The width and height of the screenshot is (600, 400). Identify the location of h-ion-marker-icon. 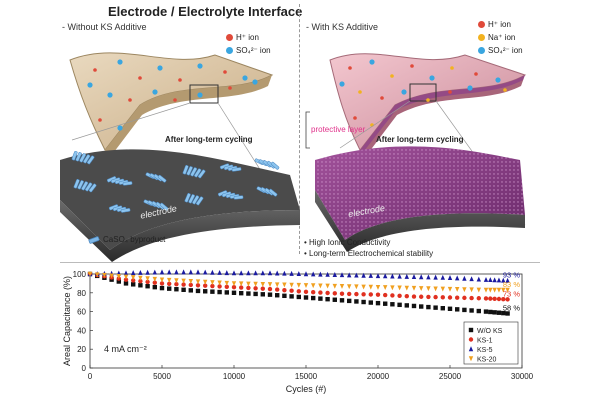
(229, 37).